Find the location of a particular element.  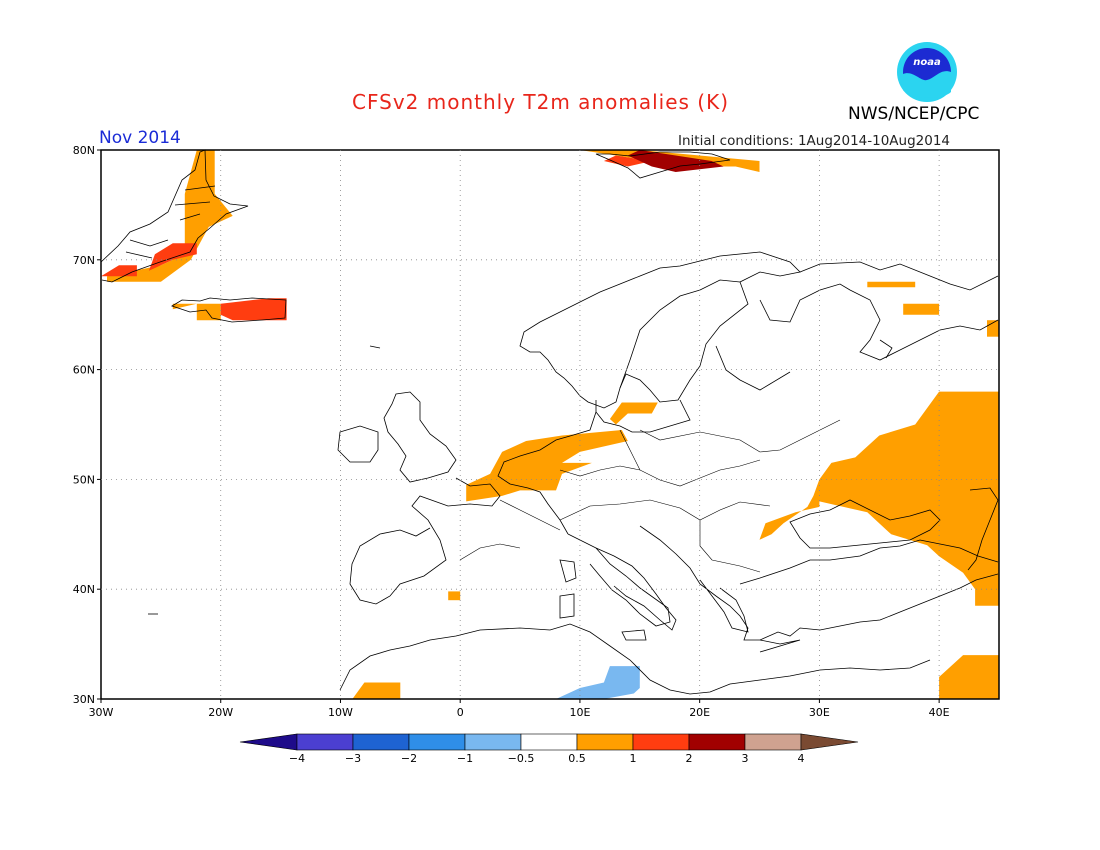

colorbar-label: −4 is located at coordinates (297, 758).